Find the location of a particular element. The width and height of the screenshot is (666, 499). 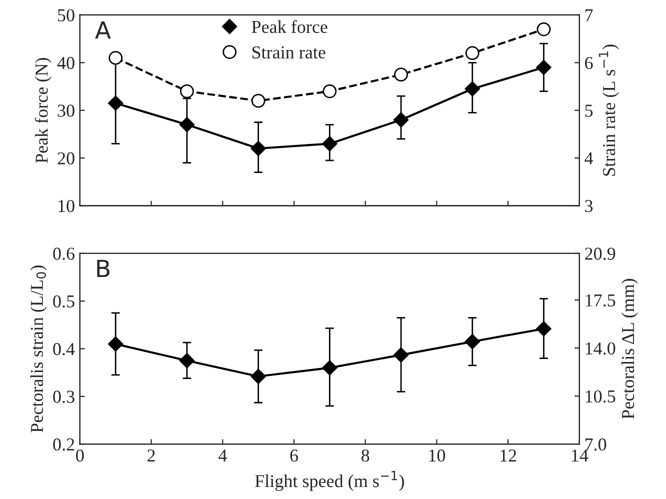

y2-tick-label: 5 is located at coordinates (589, 110).